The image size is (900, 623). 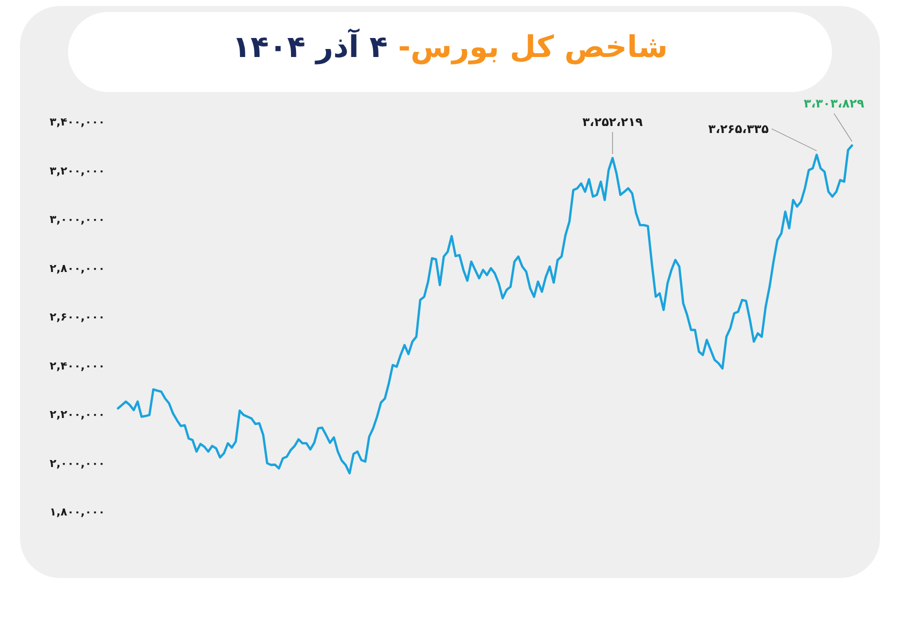 I want to click on y-tick-label: ۳,۰۰۰,۰۰۰, so click(x=77, y=219).